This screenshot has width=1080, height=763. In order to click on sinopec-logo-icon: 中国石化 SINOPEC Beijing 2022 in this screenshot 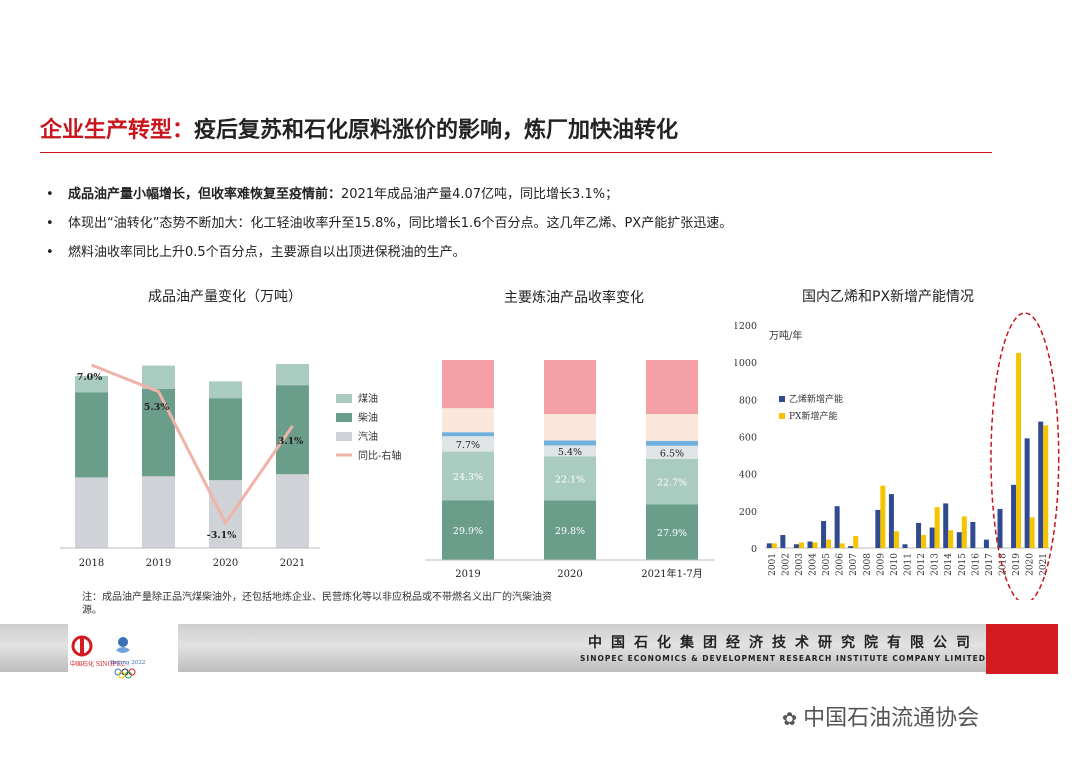, I will do `click(107, 657)`.